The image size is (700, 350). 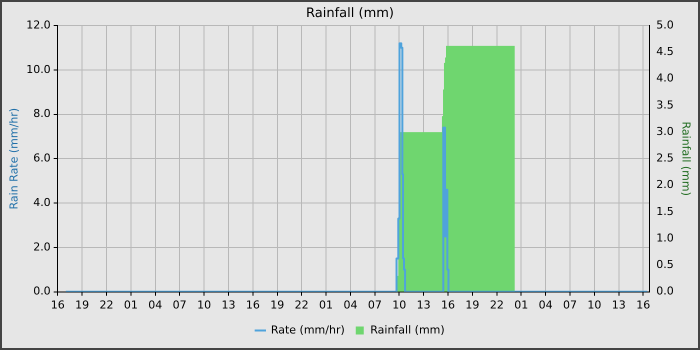 I want to click on y2-tick-label: 1.5, so click(x=665, y=211).